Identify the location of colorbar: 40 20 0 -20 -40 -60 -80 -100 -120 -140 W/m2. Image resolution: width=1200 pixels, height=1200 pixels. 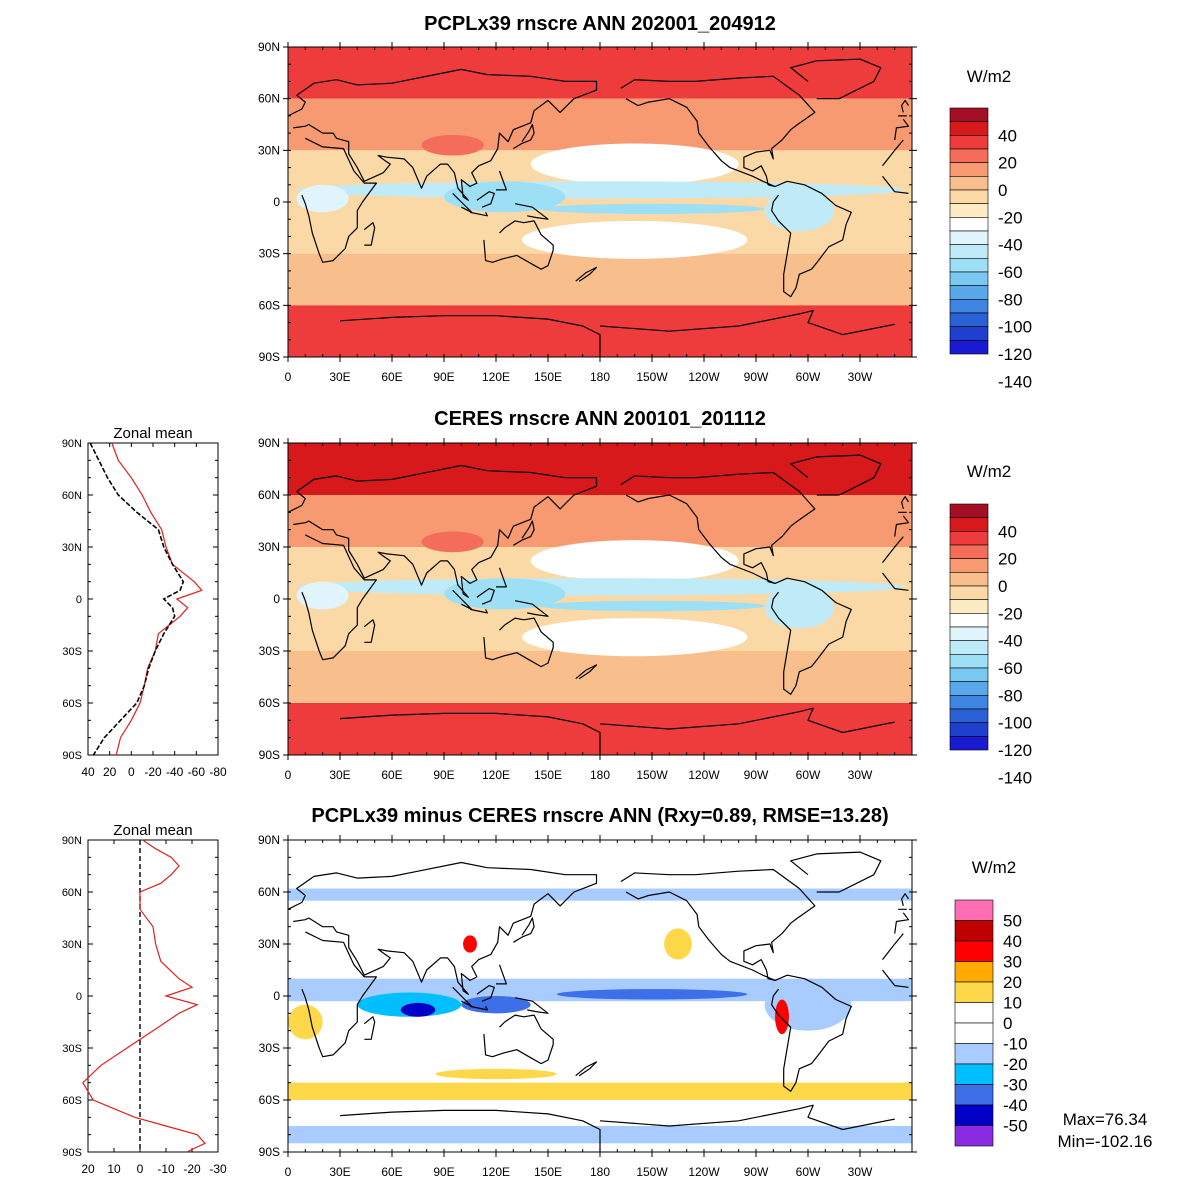
(990, 229).